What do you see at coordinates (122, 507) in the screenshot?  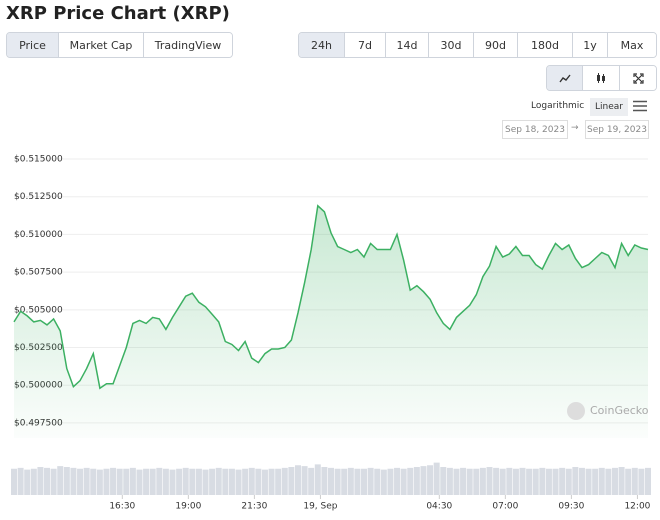 I see `x-tick-label: 16:30` at bounding box center [122, 507].